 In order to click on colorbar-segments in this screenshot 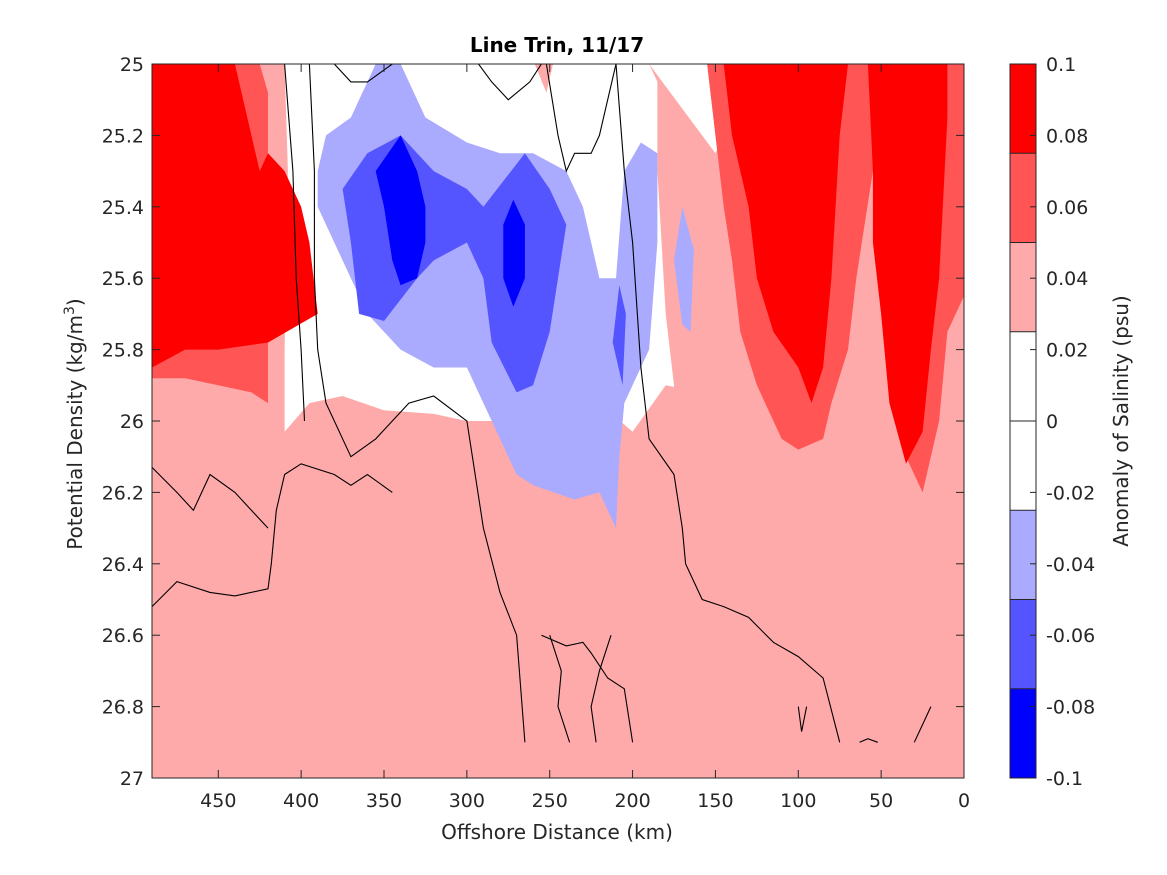, I will do `click(1023, 421)`.